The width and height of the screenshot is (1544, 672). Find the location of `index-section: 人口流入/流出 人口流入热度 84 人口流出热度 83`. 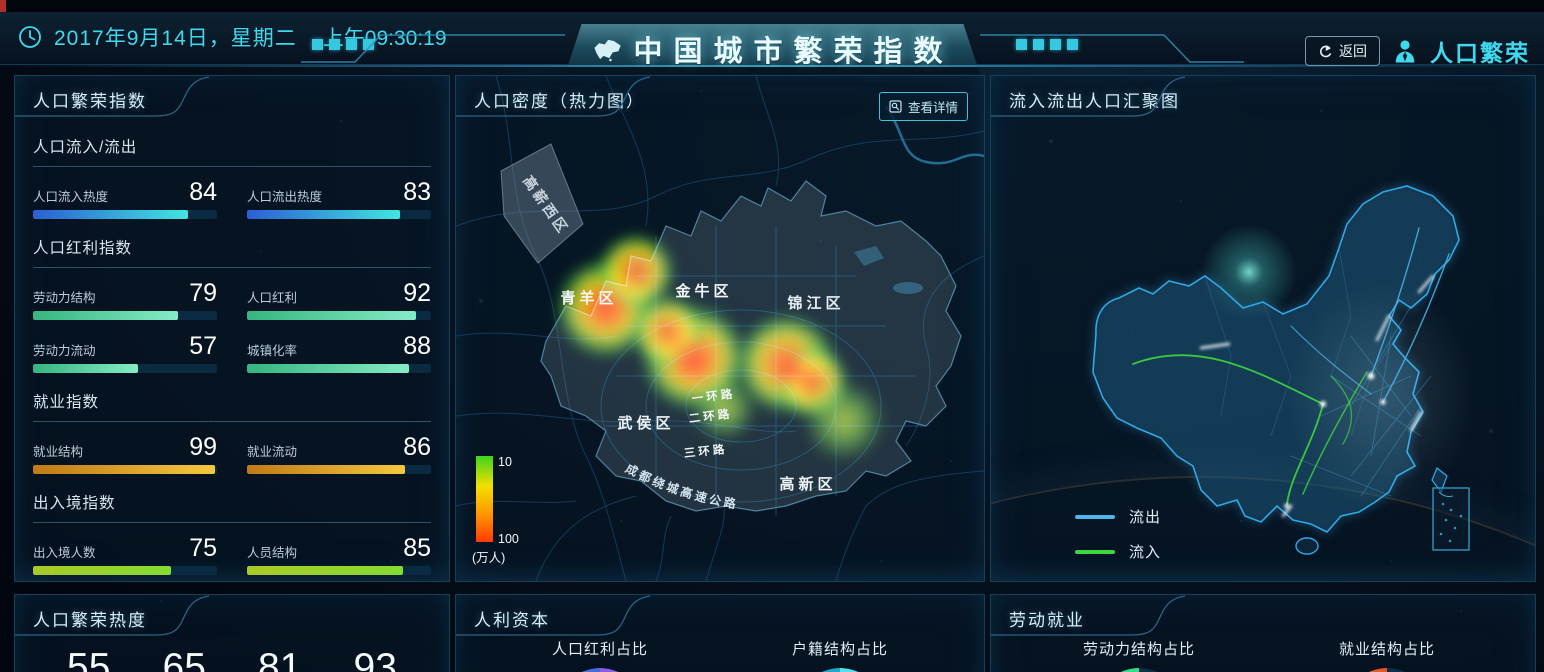

index-section: 人口流入/流出 人口流入热度 84 人口流出热度 83 is located at coordinates (232, 177).